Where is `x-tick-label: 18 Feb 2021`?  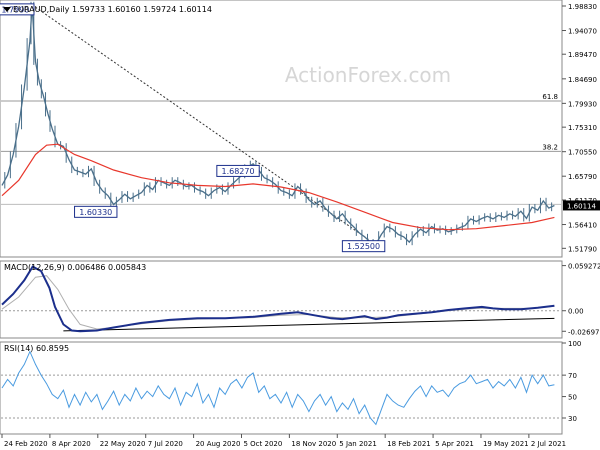
x-tick-label: 18 Feb 2021 is located at coordinates (409, 444).